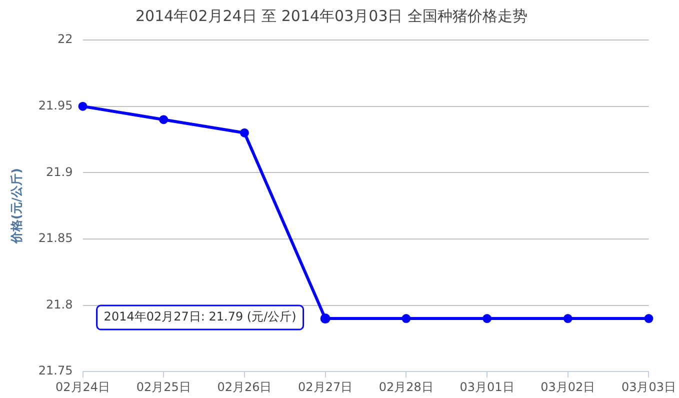  What do you see at coordinates (82, 387) in the screenshot?
I see `x-tick-label: 02月24日` at bounding box center [82, 387].